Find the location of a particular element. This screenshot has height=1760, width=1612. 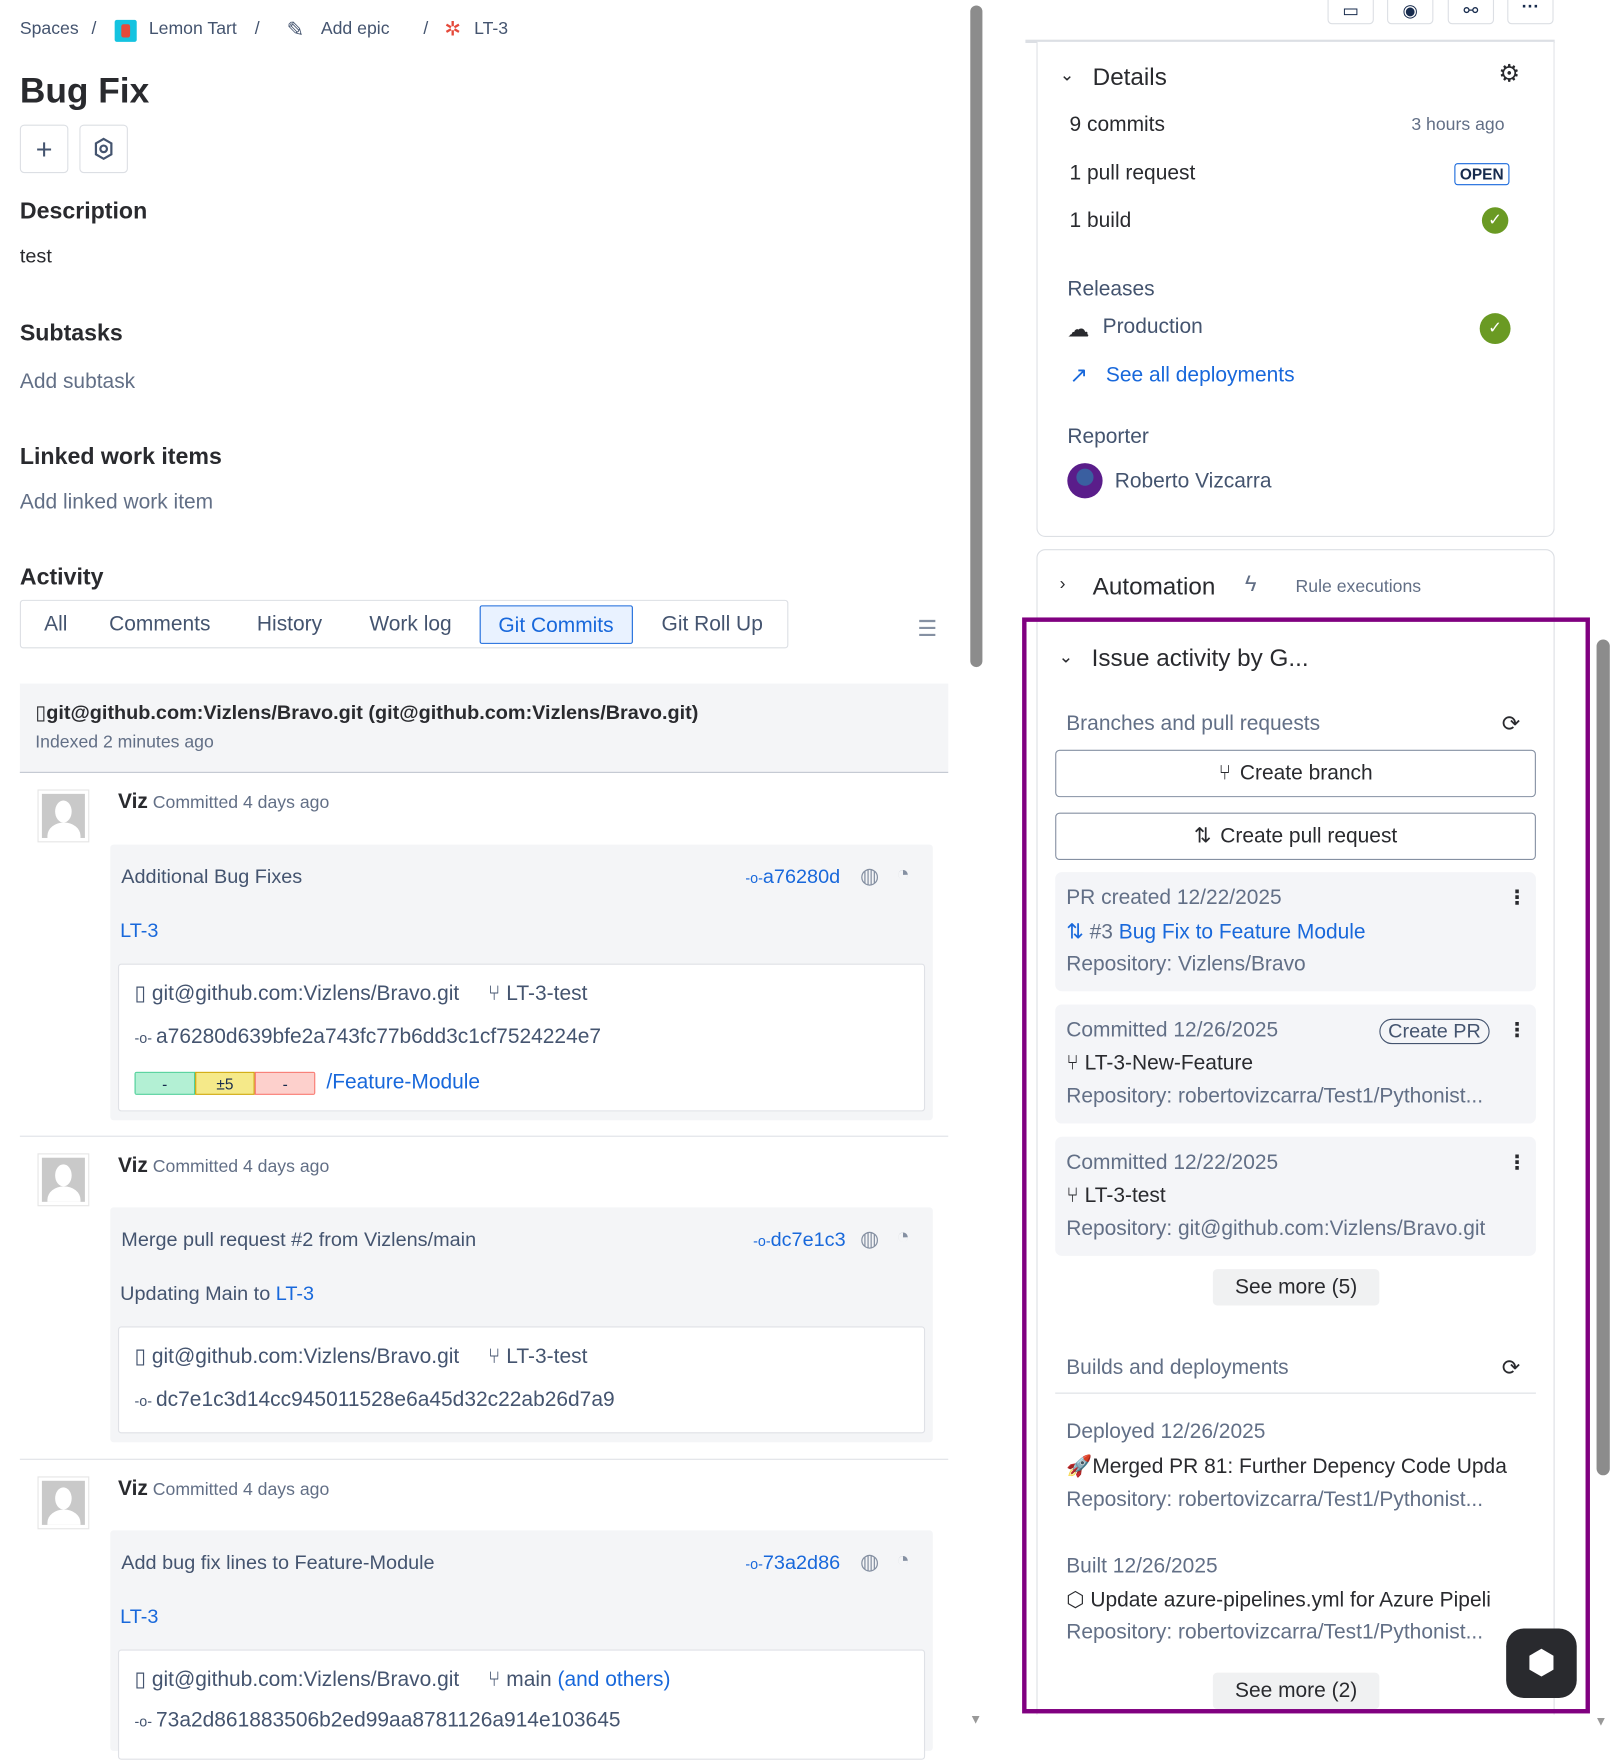

commit-short-hash: -o-dc7e1c3 is located at coordinates (799, 1239).